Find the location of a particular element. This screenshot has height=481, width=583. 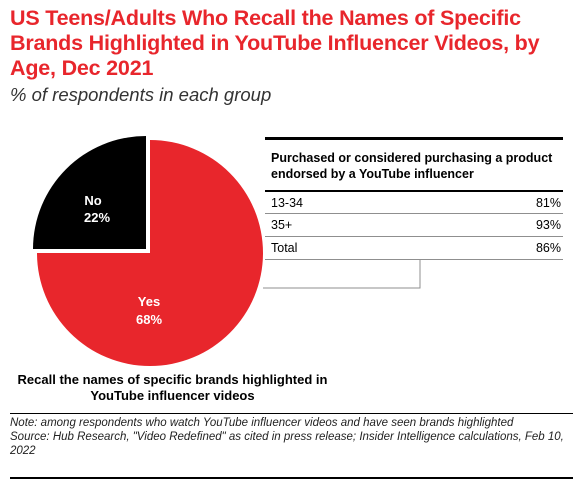

footer-bottom-rule is located at coordinates (291, 478).